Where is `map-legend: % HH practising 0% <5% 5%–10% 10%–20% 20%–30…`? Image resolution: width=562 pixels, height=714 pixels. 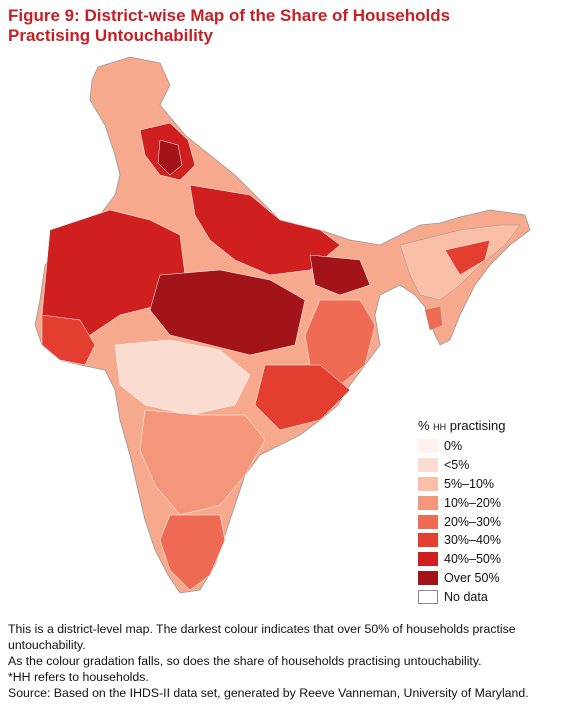
map-legend: % HH practising 0% <5% 5%–10% 10%–20% 20%–30… is located at coordinates (488, 512).